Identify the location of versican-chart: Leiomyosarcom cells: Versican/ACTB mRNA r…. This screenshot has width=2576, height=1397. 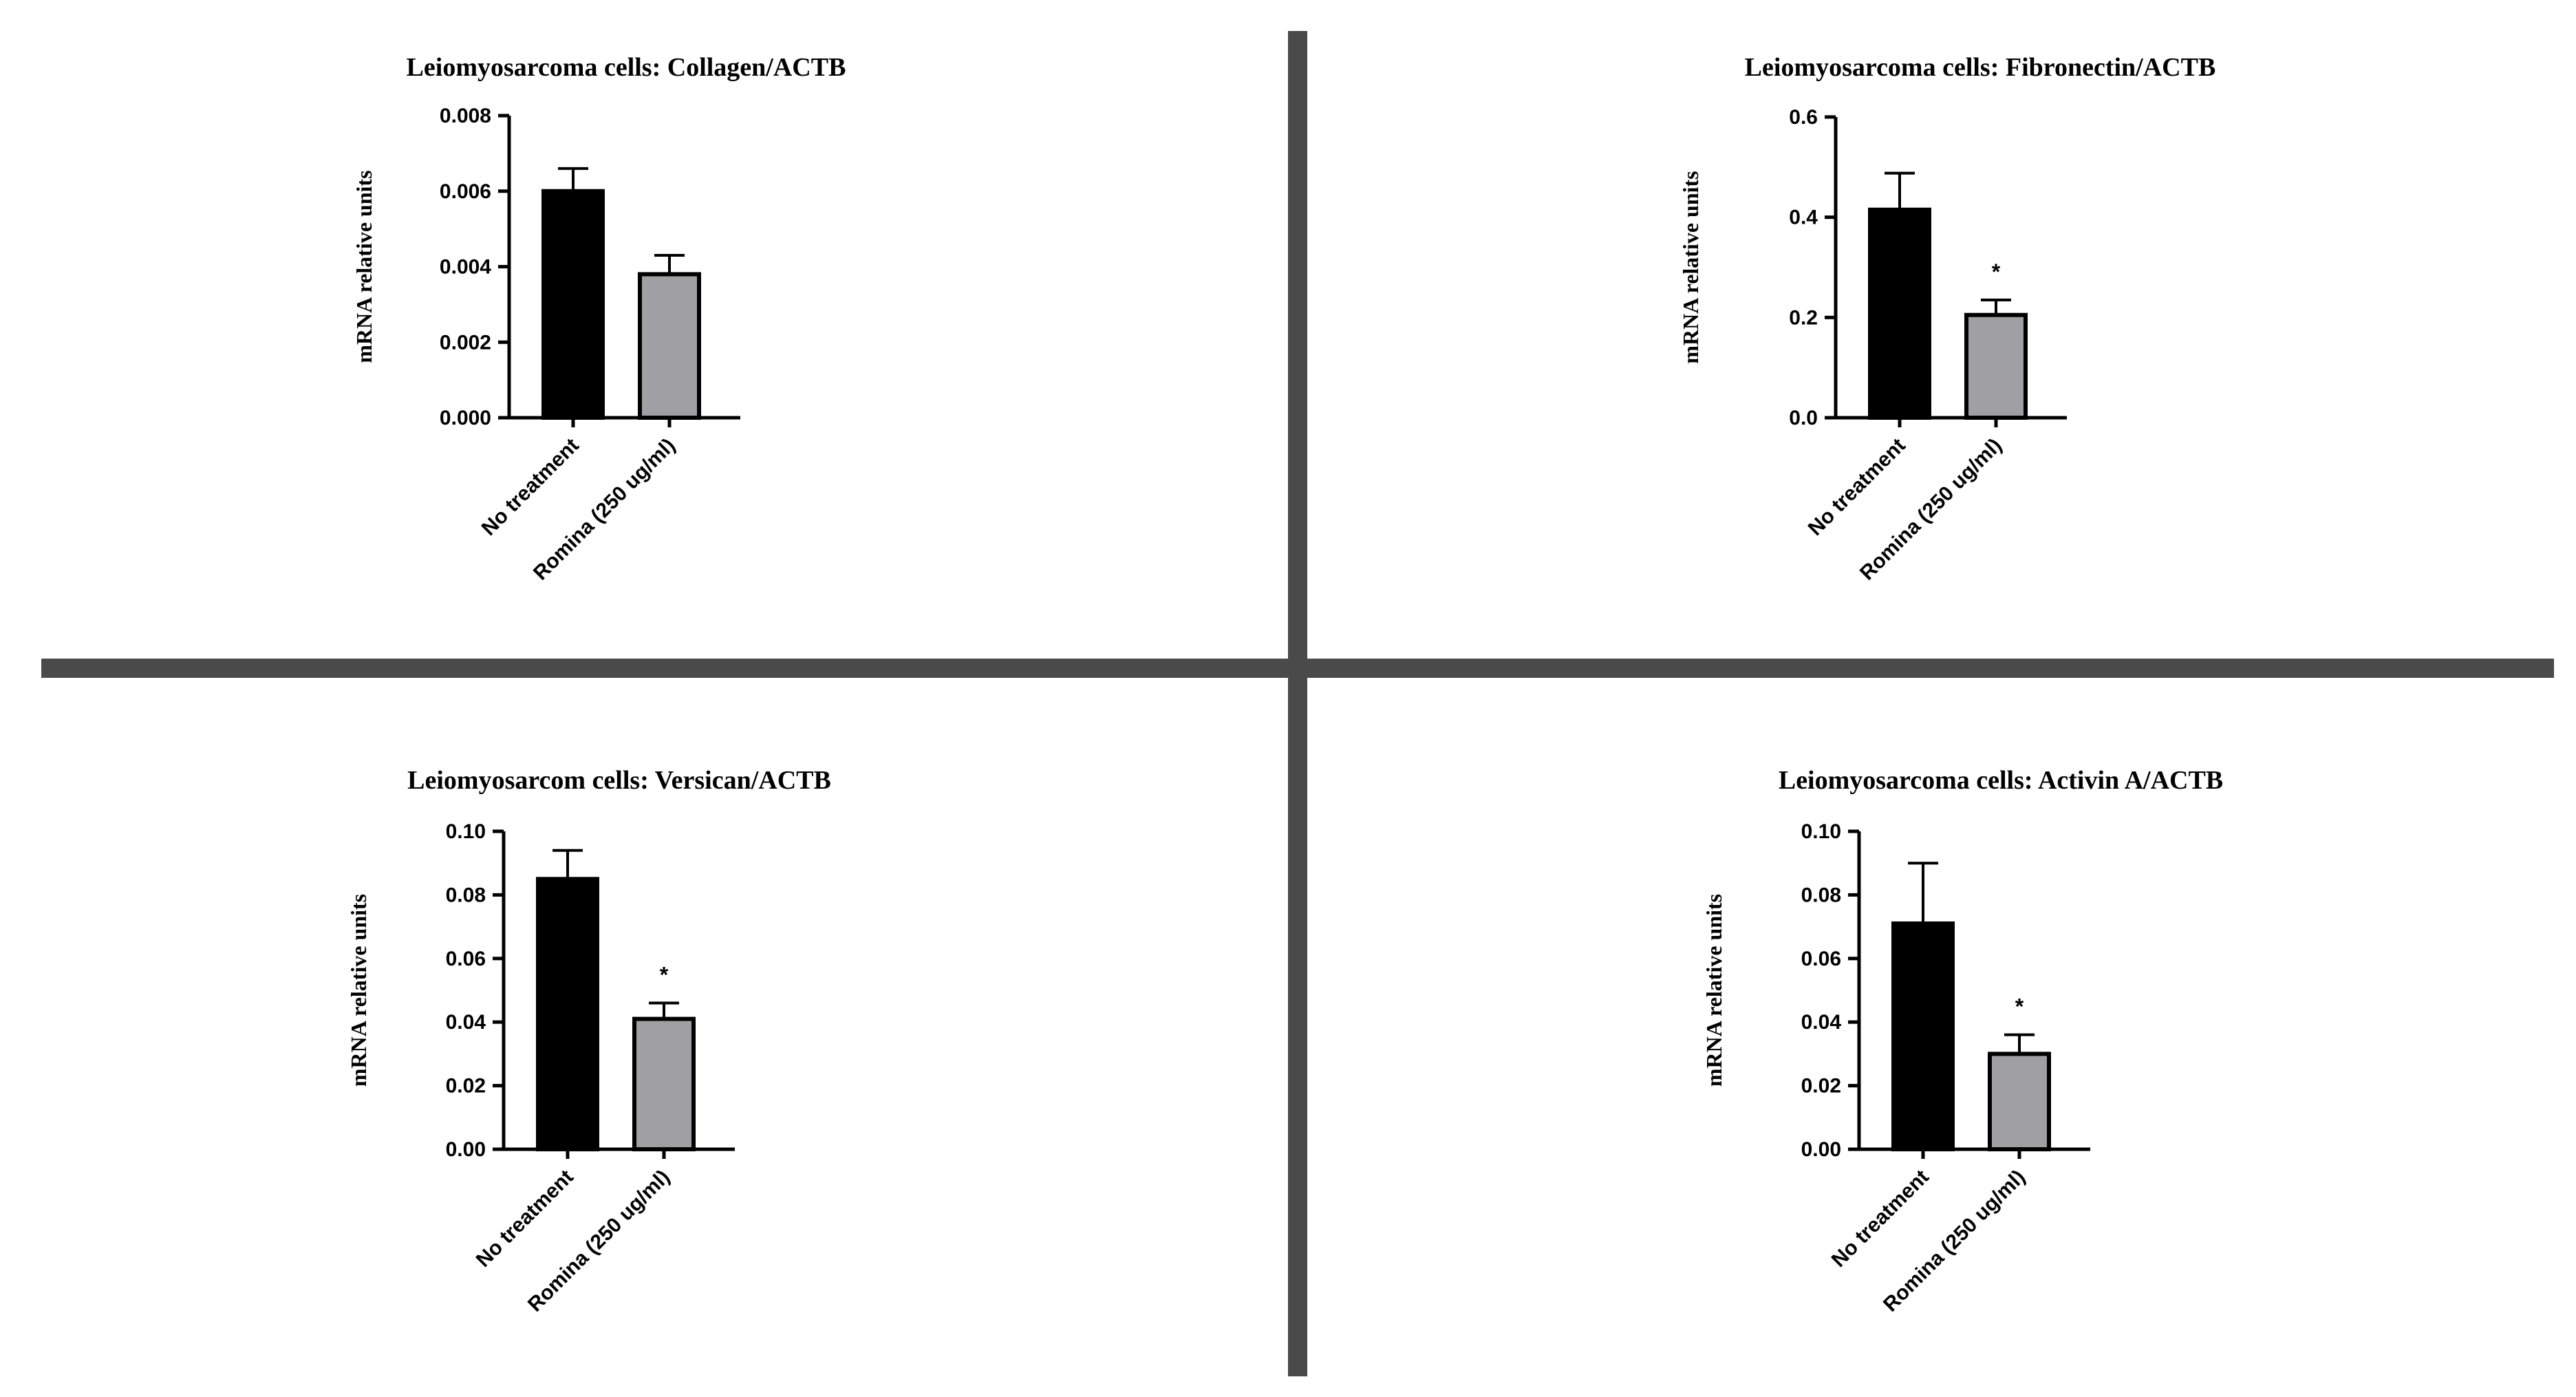
(588, 1041).